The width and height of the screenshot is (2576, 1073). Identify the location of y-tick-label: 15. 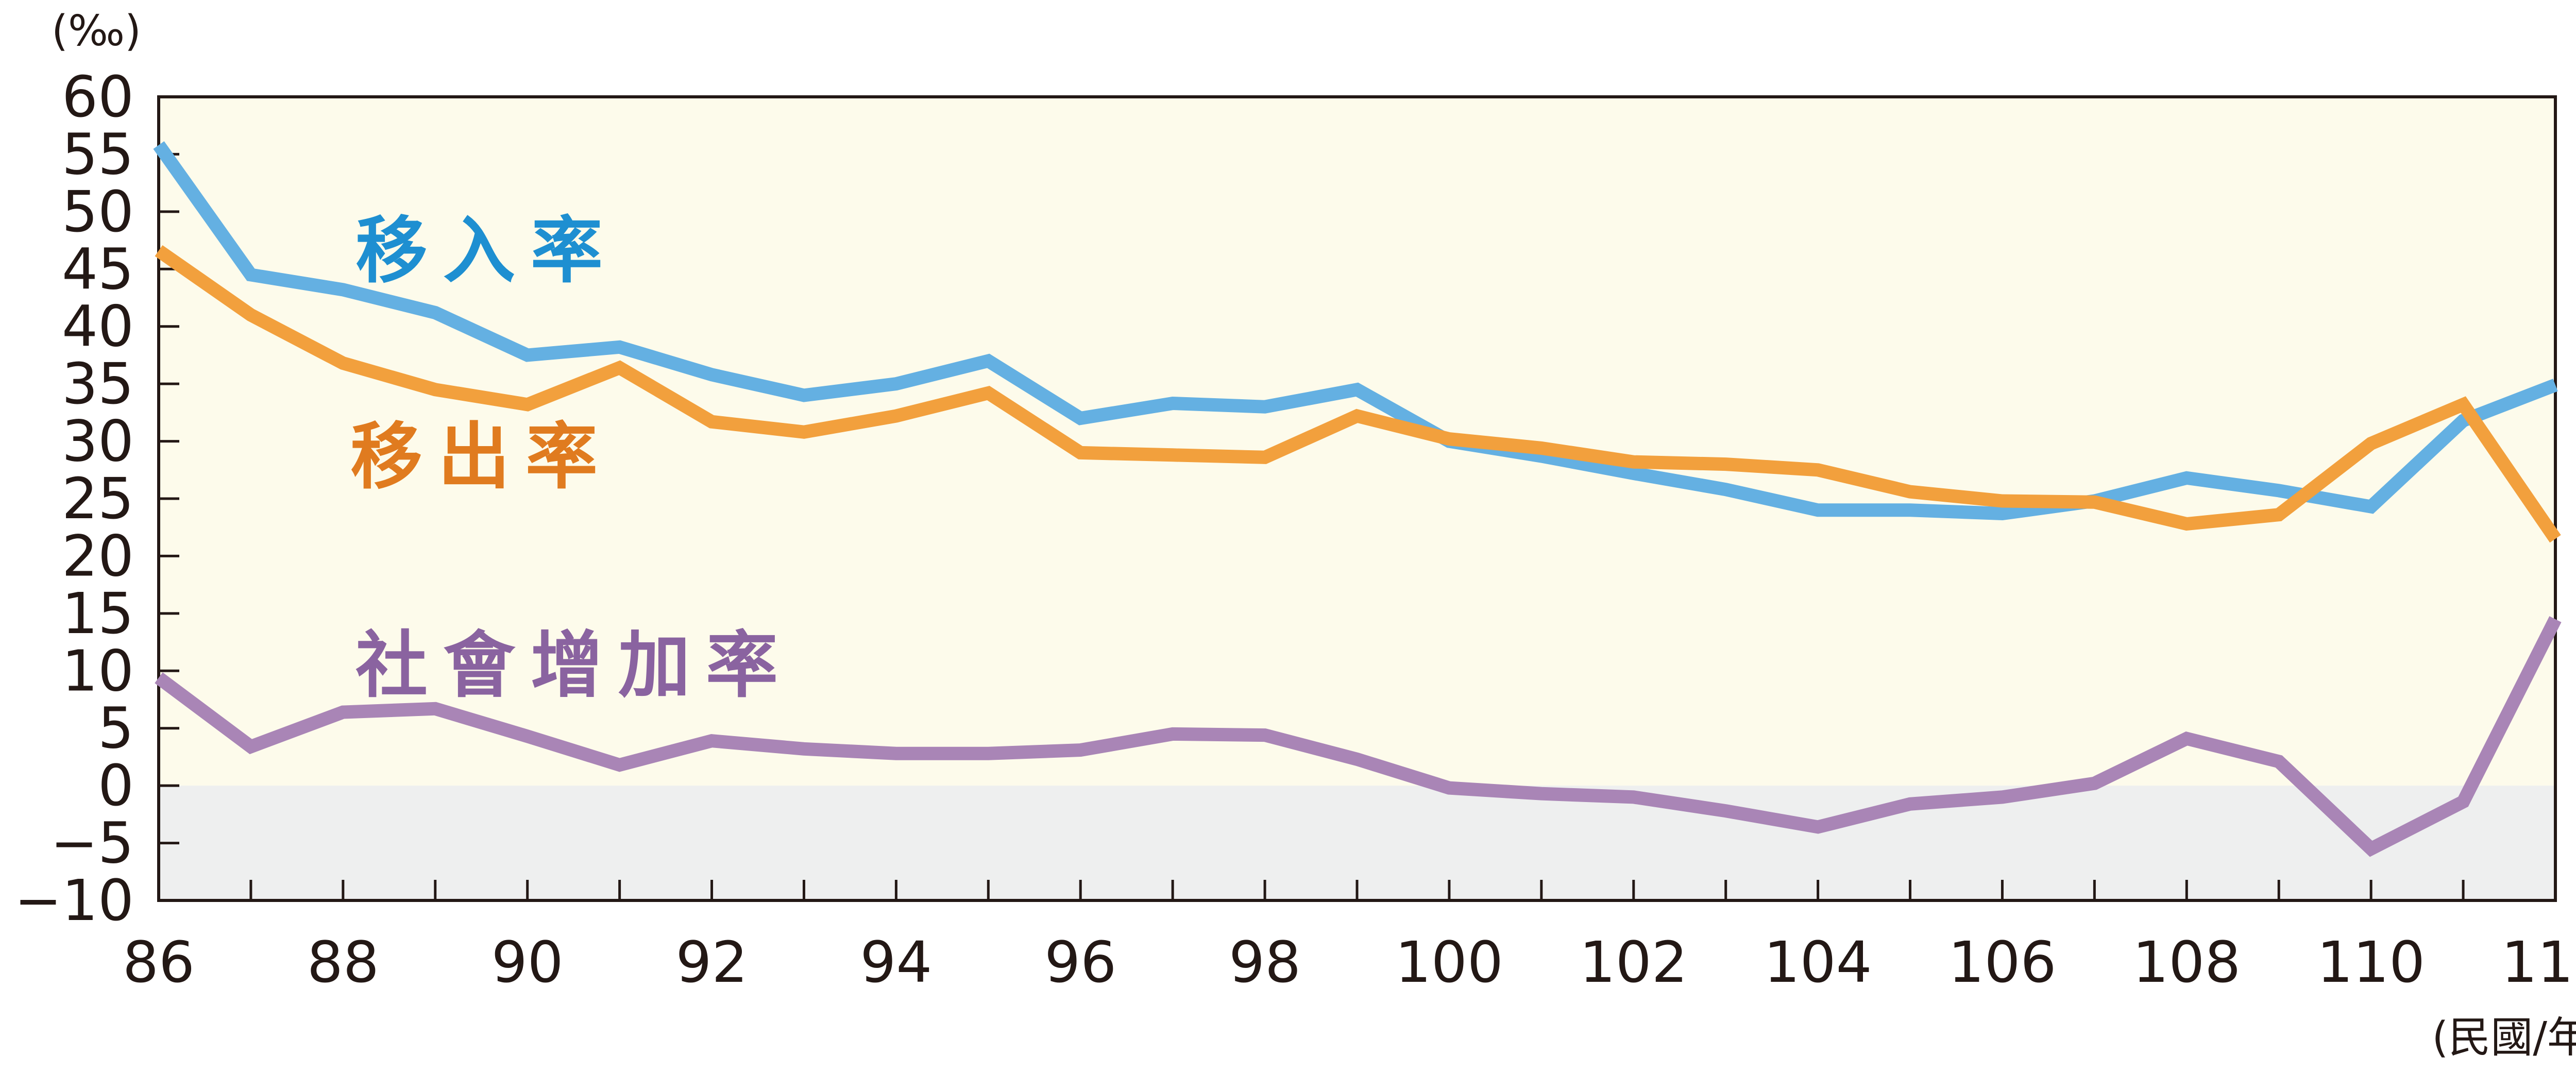
(98, 613).